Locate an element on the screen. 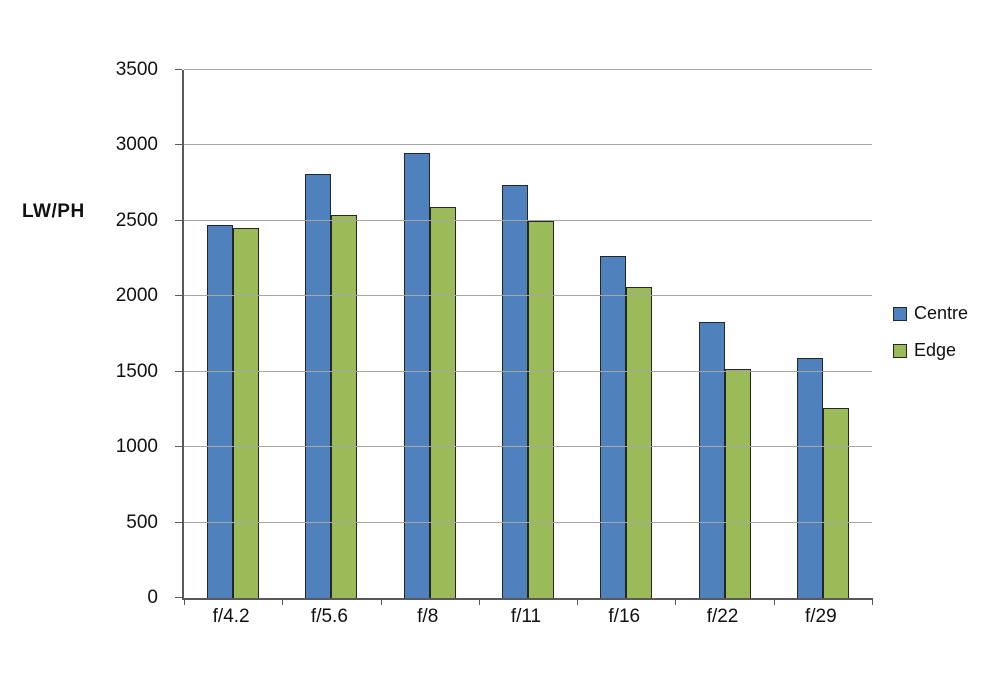  x-axis-labels: f/4.2 f/5.6 f/8 f/11 f/16 f/22 f/29 is located at coordinates (526, 617).